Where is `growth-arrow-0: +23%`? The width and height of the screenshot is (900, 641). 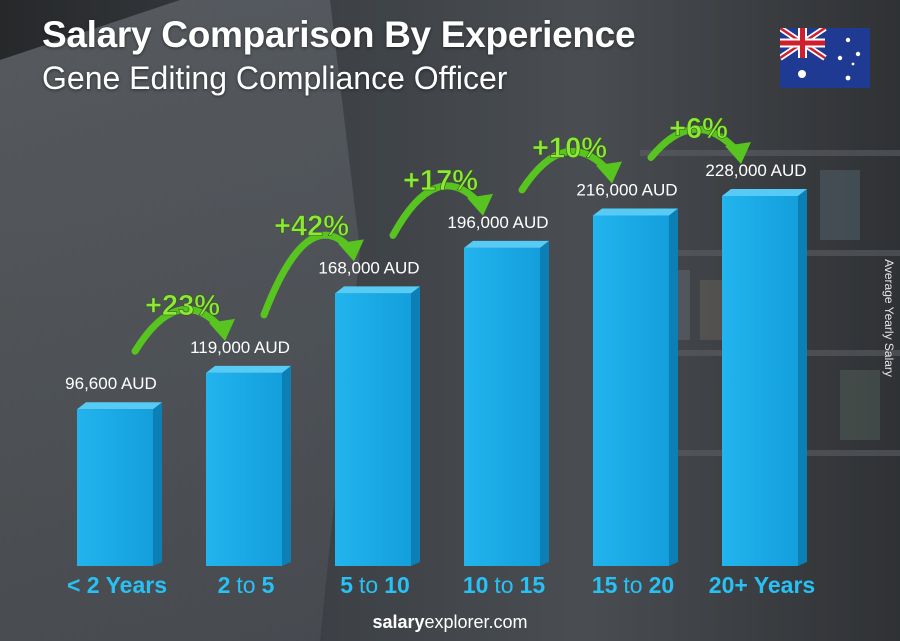
growth-arrow-0: +23% is located at coordinates (183, 322).